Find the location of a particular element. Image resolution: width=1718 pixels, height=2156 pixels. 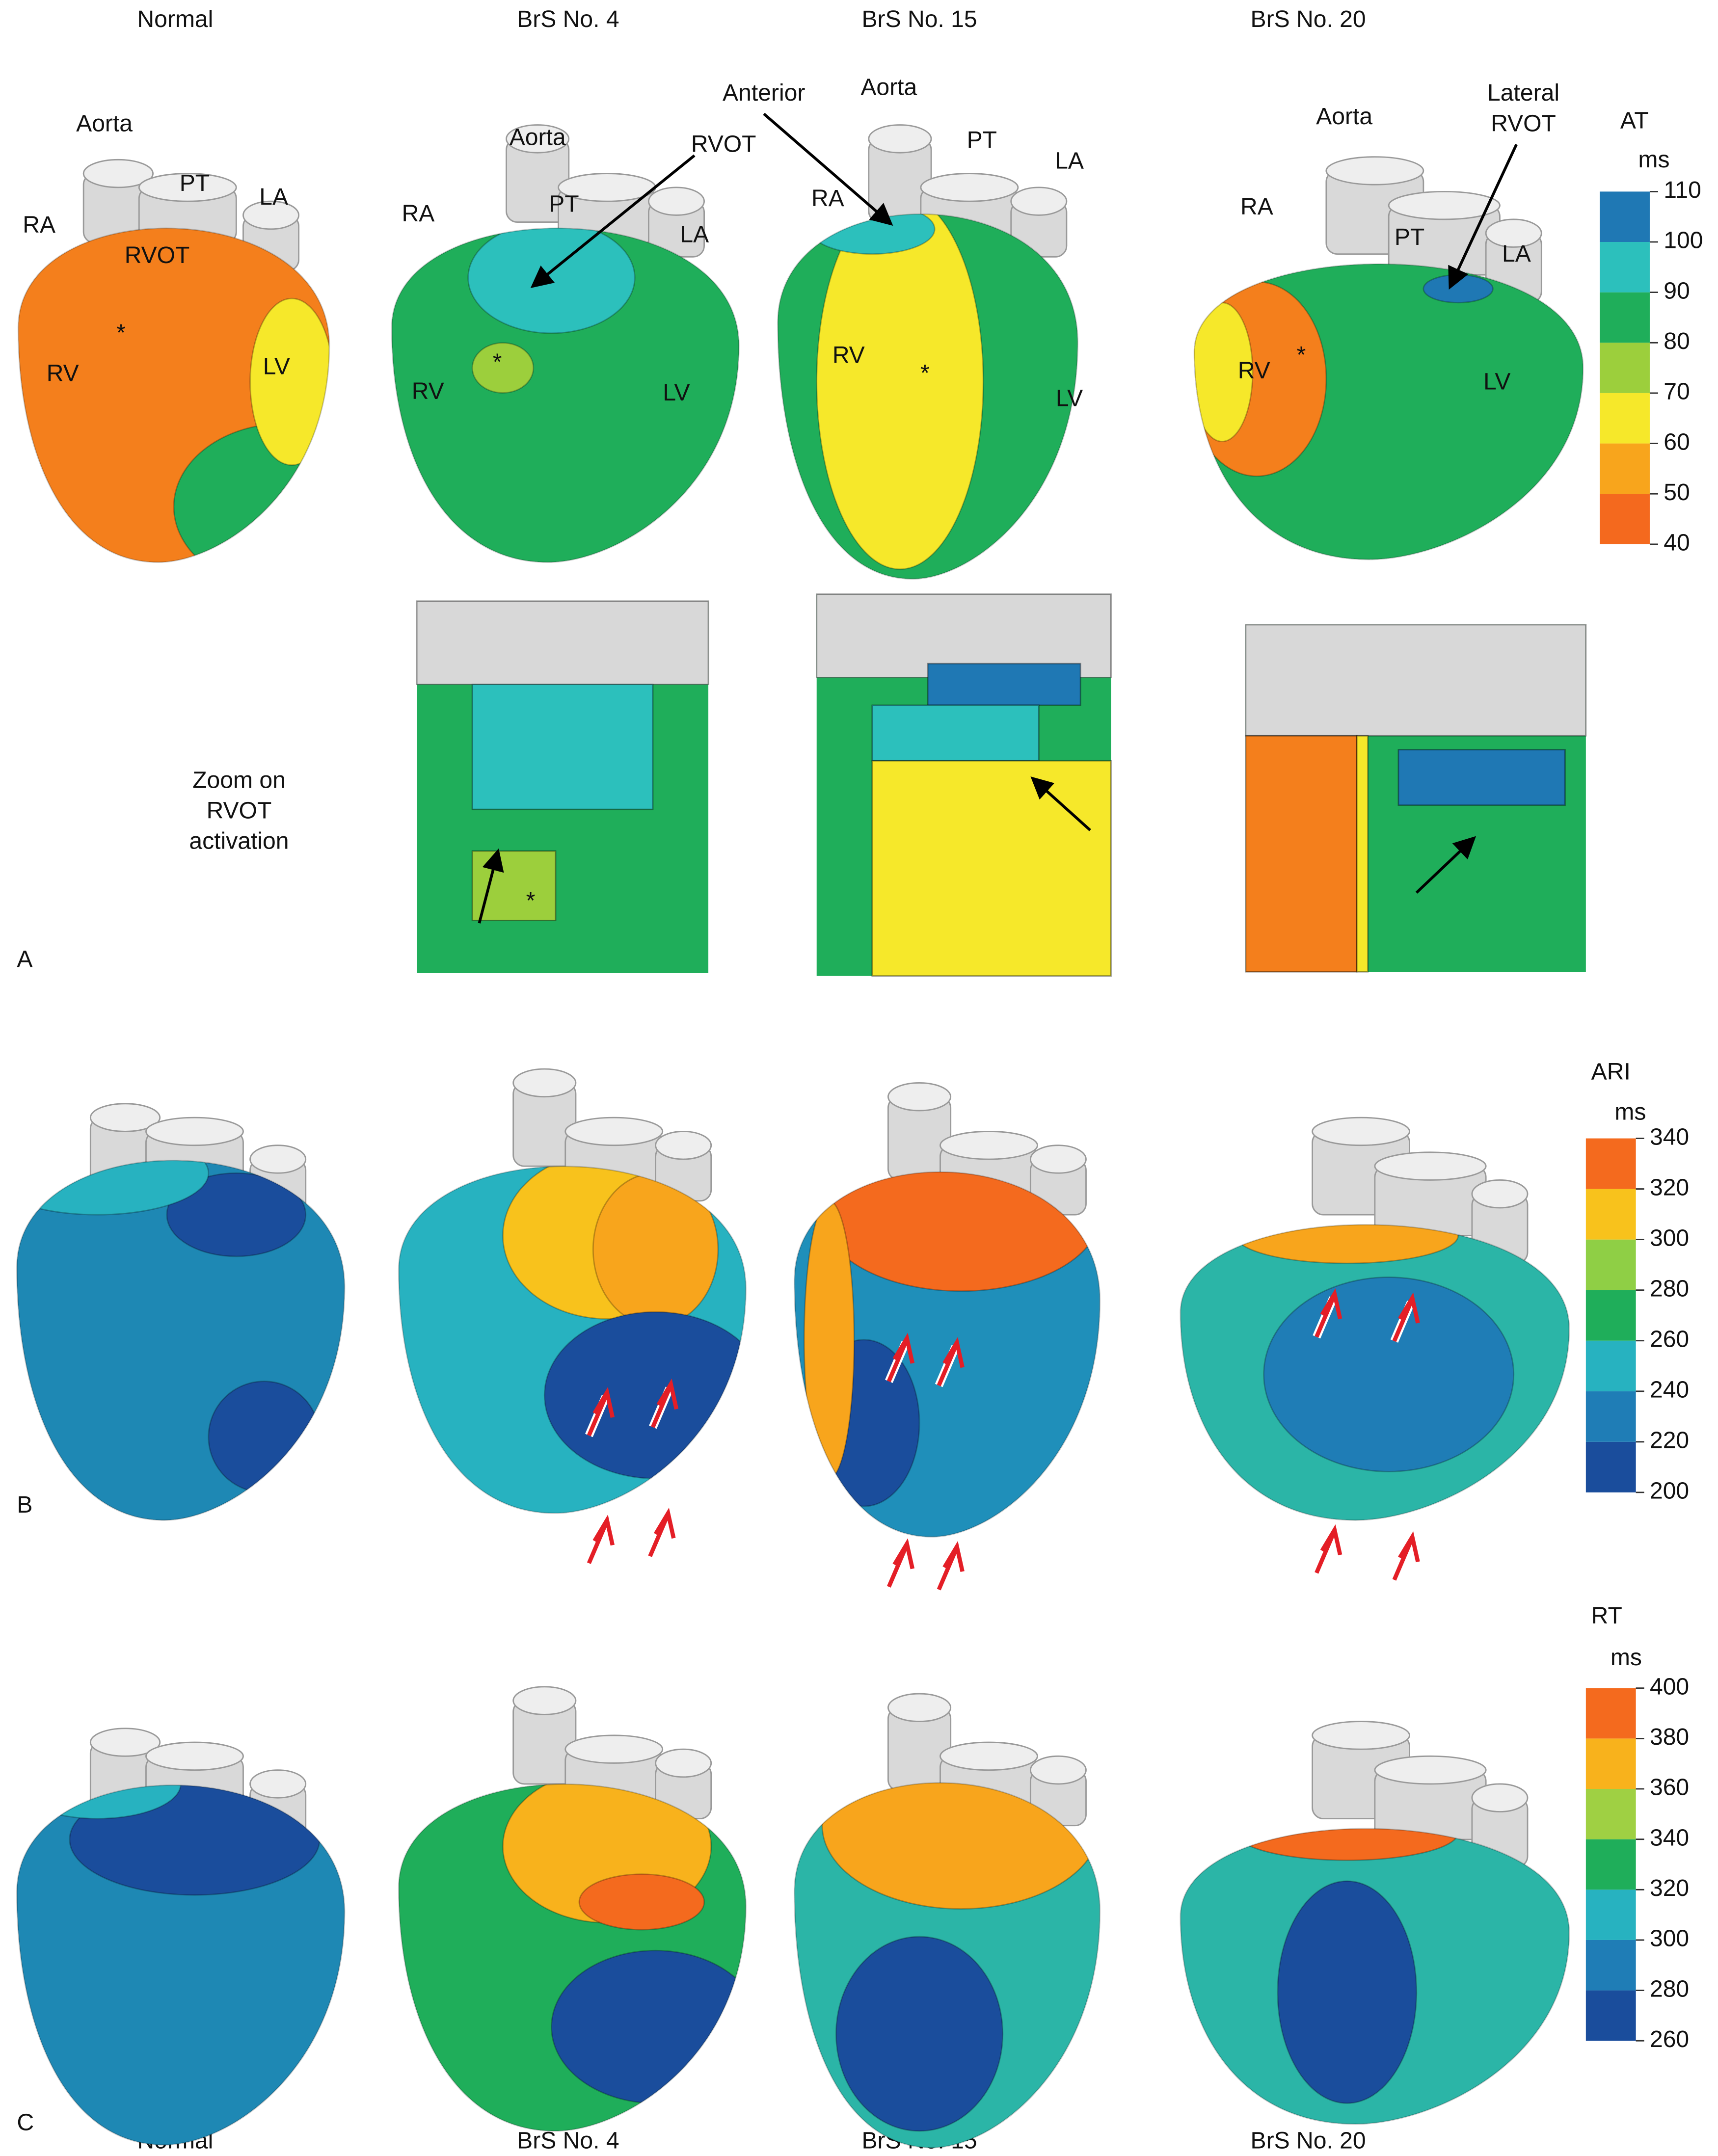

colorbar-tick-label: 300 is located at coordinates (1670, 1938).